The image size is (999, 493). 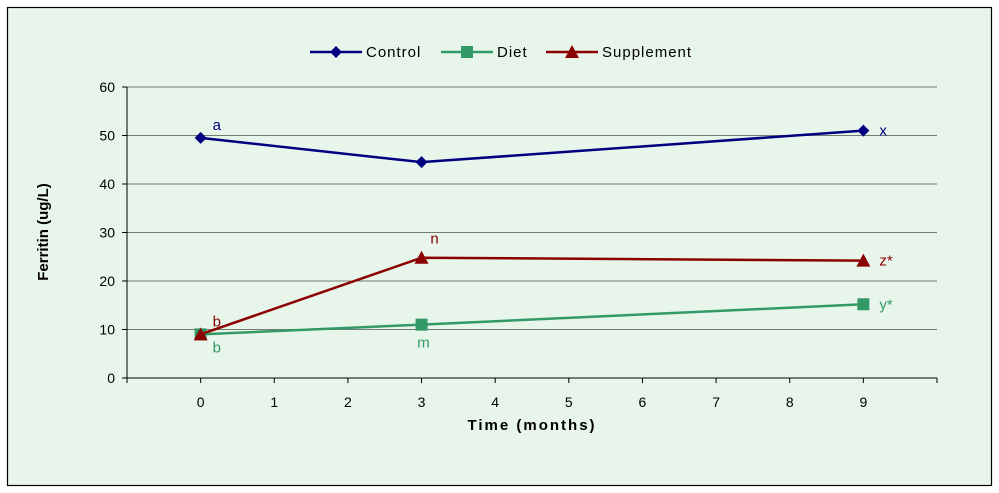 What do you see at coordinates (348, 402) in the screenshot?
I see `x-tick-label: 2` at bounding box center [348, 402].